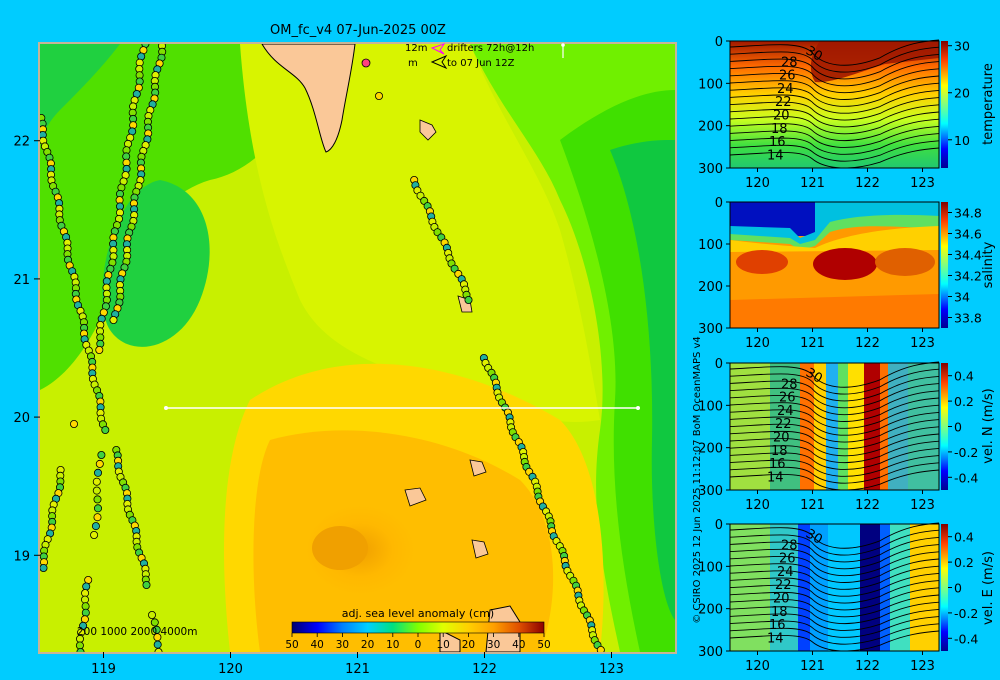 The image size is (1000, 680). What do you see at coordinates (418, 627) in the screenshot?
I see `colorbar-gradient` at bounding box center [418, 627].